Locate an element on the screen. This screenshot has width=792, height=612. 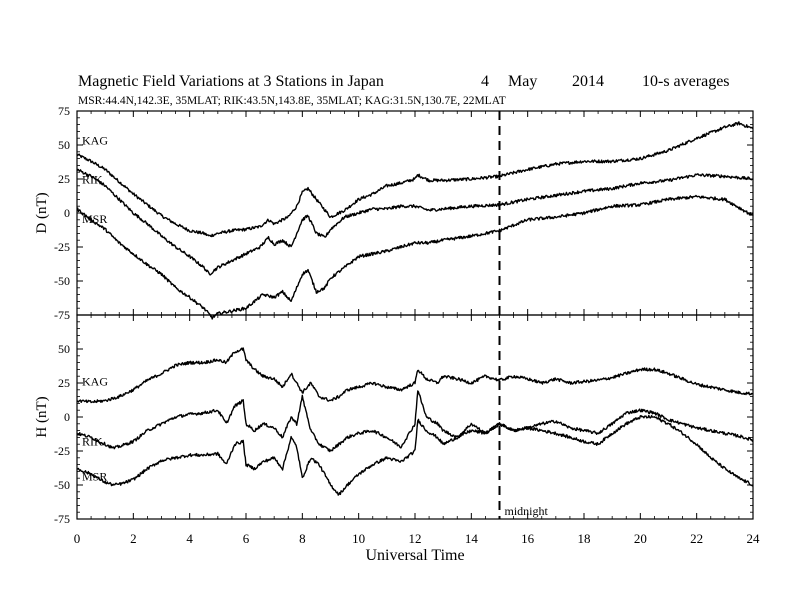
y-tick-label: 75 is located at coordinates (64, 111).